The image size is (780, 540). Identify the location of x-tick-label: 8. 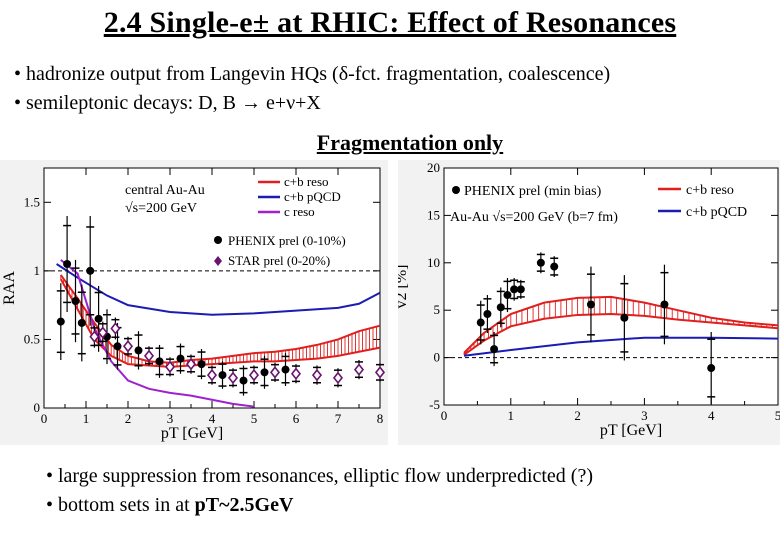
(380, 418).